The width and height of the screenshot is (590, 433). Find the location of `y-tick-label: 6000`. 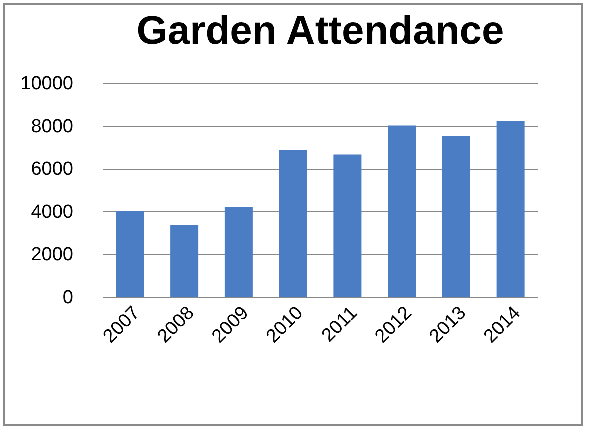

y-tick-label: 6000 is located at coordinates (52, 169).